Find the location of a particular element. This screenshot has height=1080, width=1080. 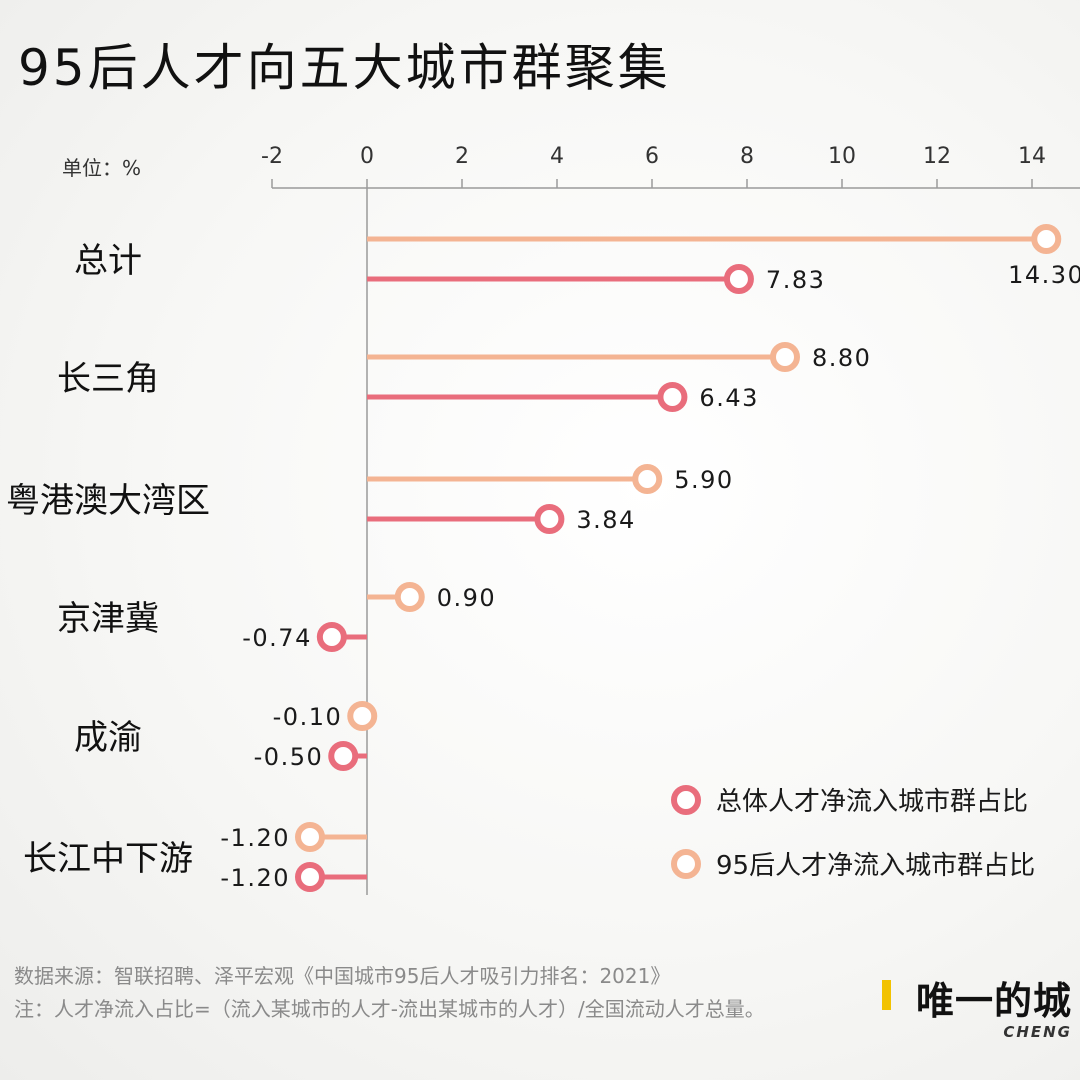

brand-subtitle: CHENG is located at coordinates (1037, 1032).